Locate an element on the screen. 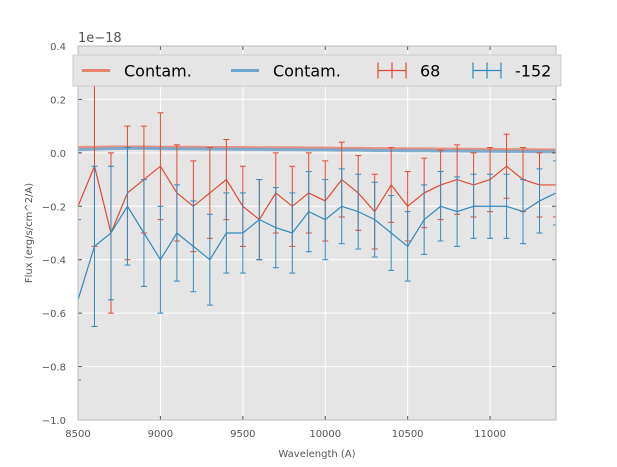 This screenshot has width=617, height=467. y-tick-label: −0.2 is located at coordinates (54, 207).